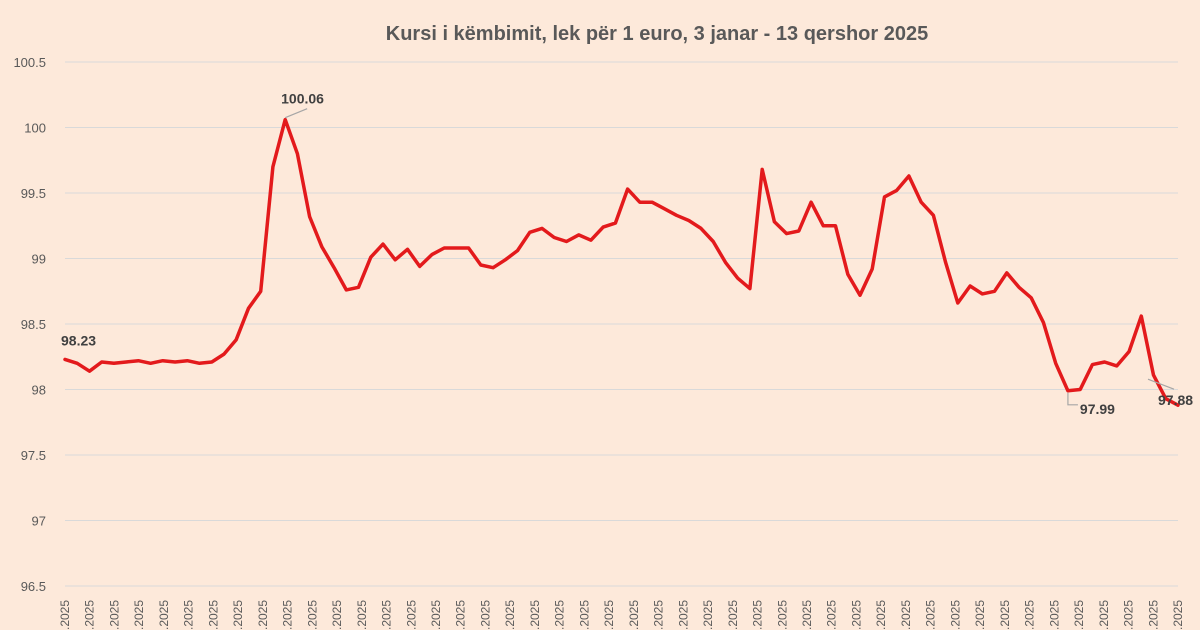 The height and width of the screenshot is (630, 1200). I want to click on y-tick-label: 100.5, so click(29, 62).